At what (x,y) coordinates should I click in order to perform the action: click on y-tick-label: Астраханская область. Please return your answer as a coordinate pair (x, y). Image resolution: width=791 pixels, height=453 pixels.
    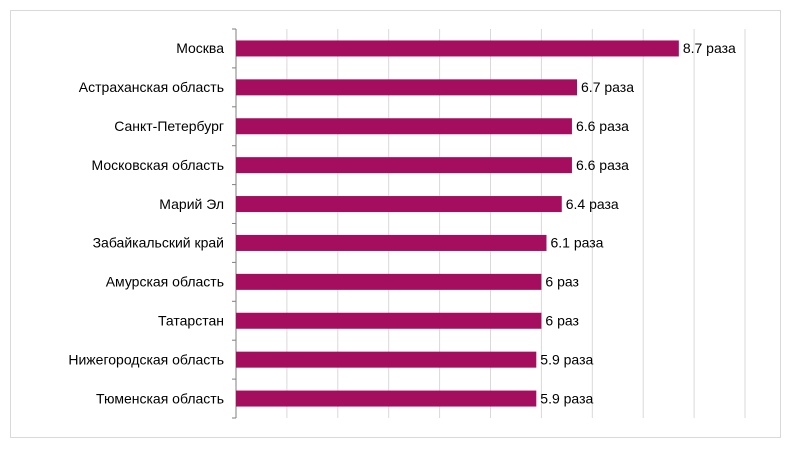
    Looking at the image, I should click on (151, 87).